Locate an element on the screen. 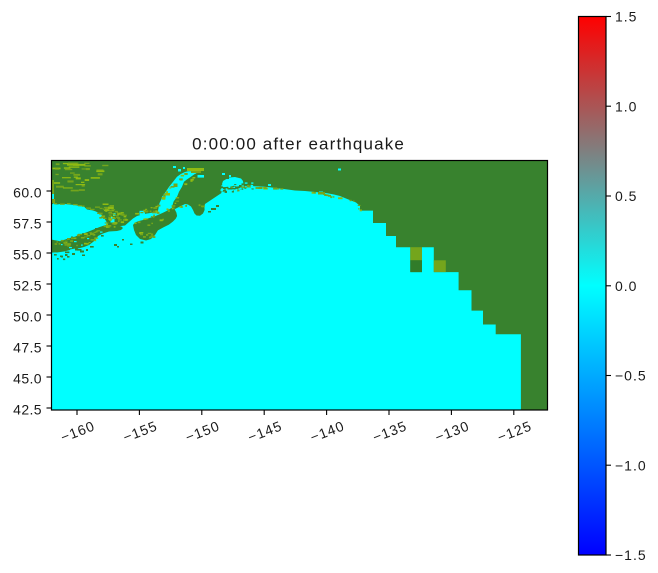 The height and width of the screenshot is (573, 658). svg-text: −145 is located at coordinates (264, 432).